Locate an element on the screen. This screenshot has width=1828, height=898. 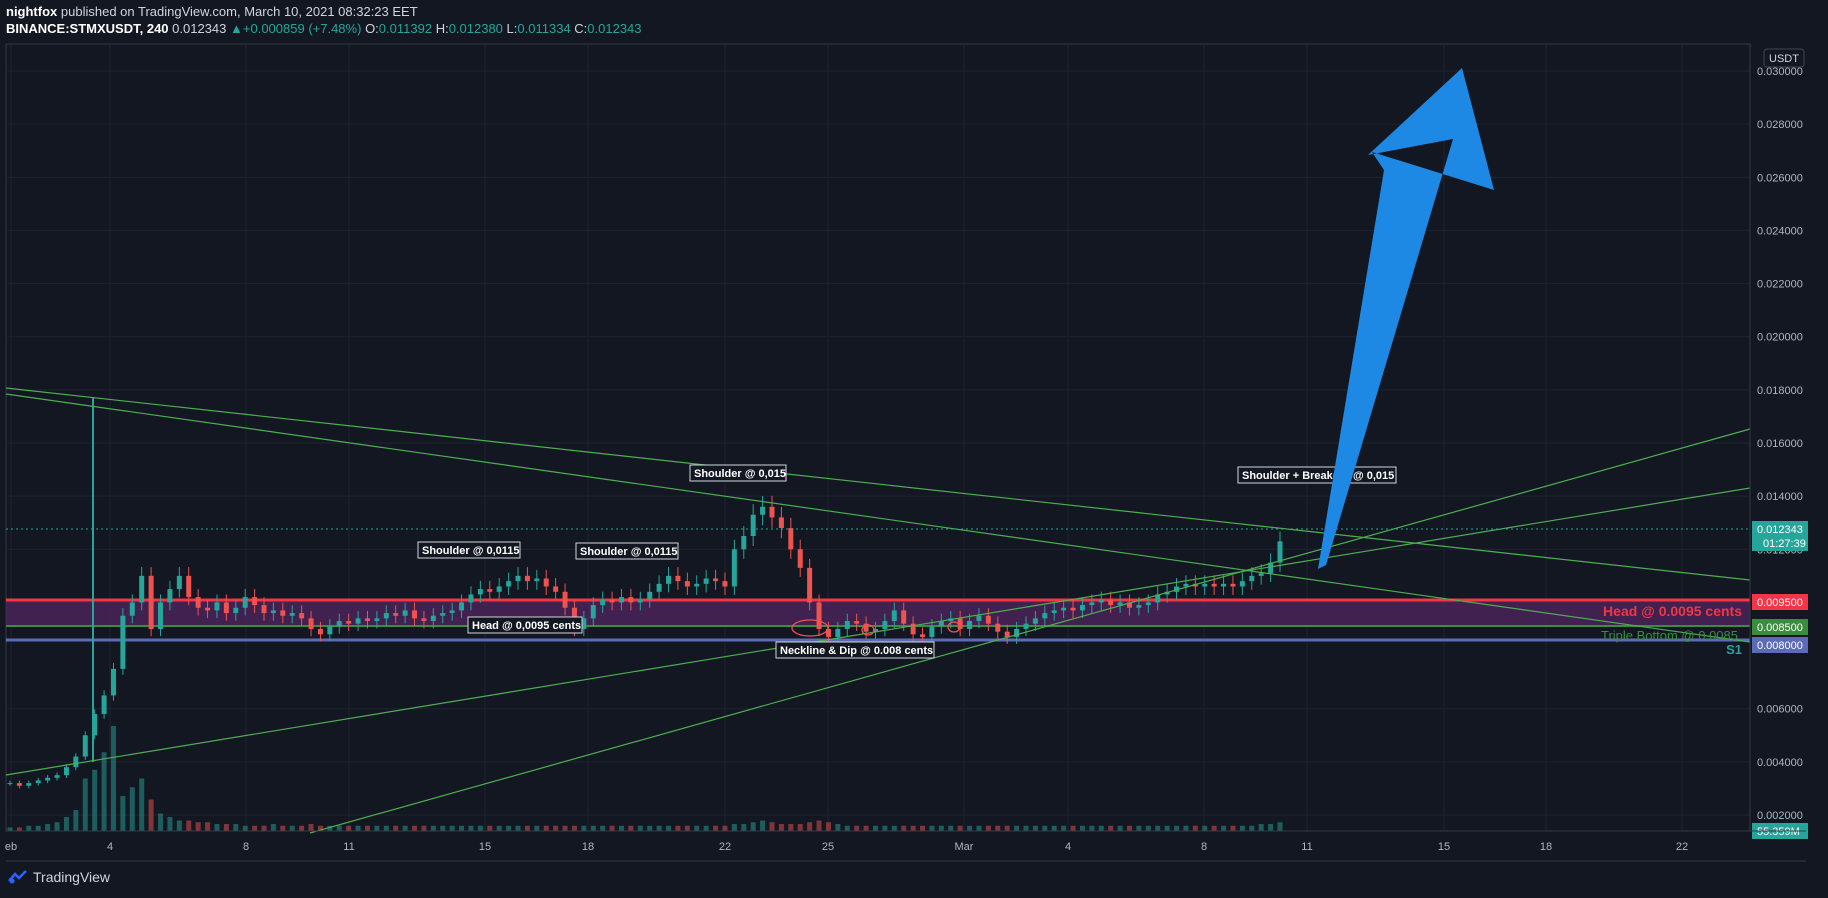
change-up-icon: ▲ is located at coordinates (236, 28).